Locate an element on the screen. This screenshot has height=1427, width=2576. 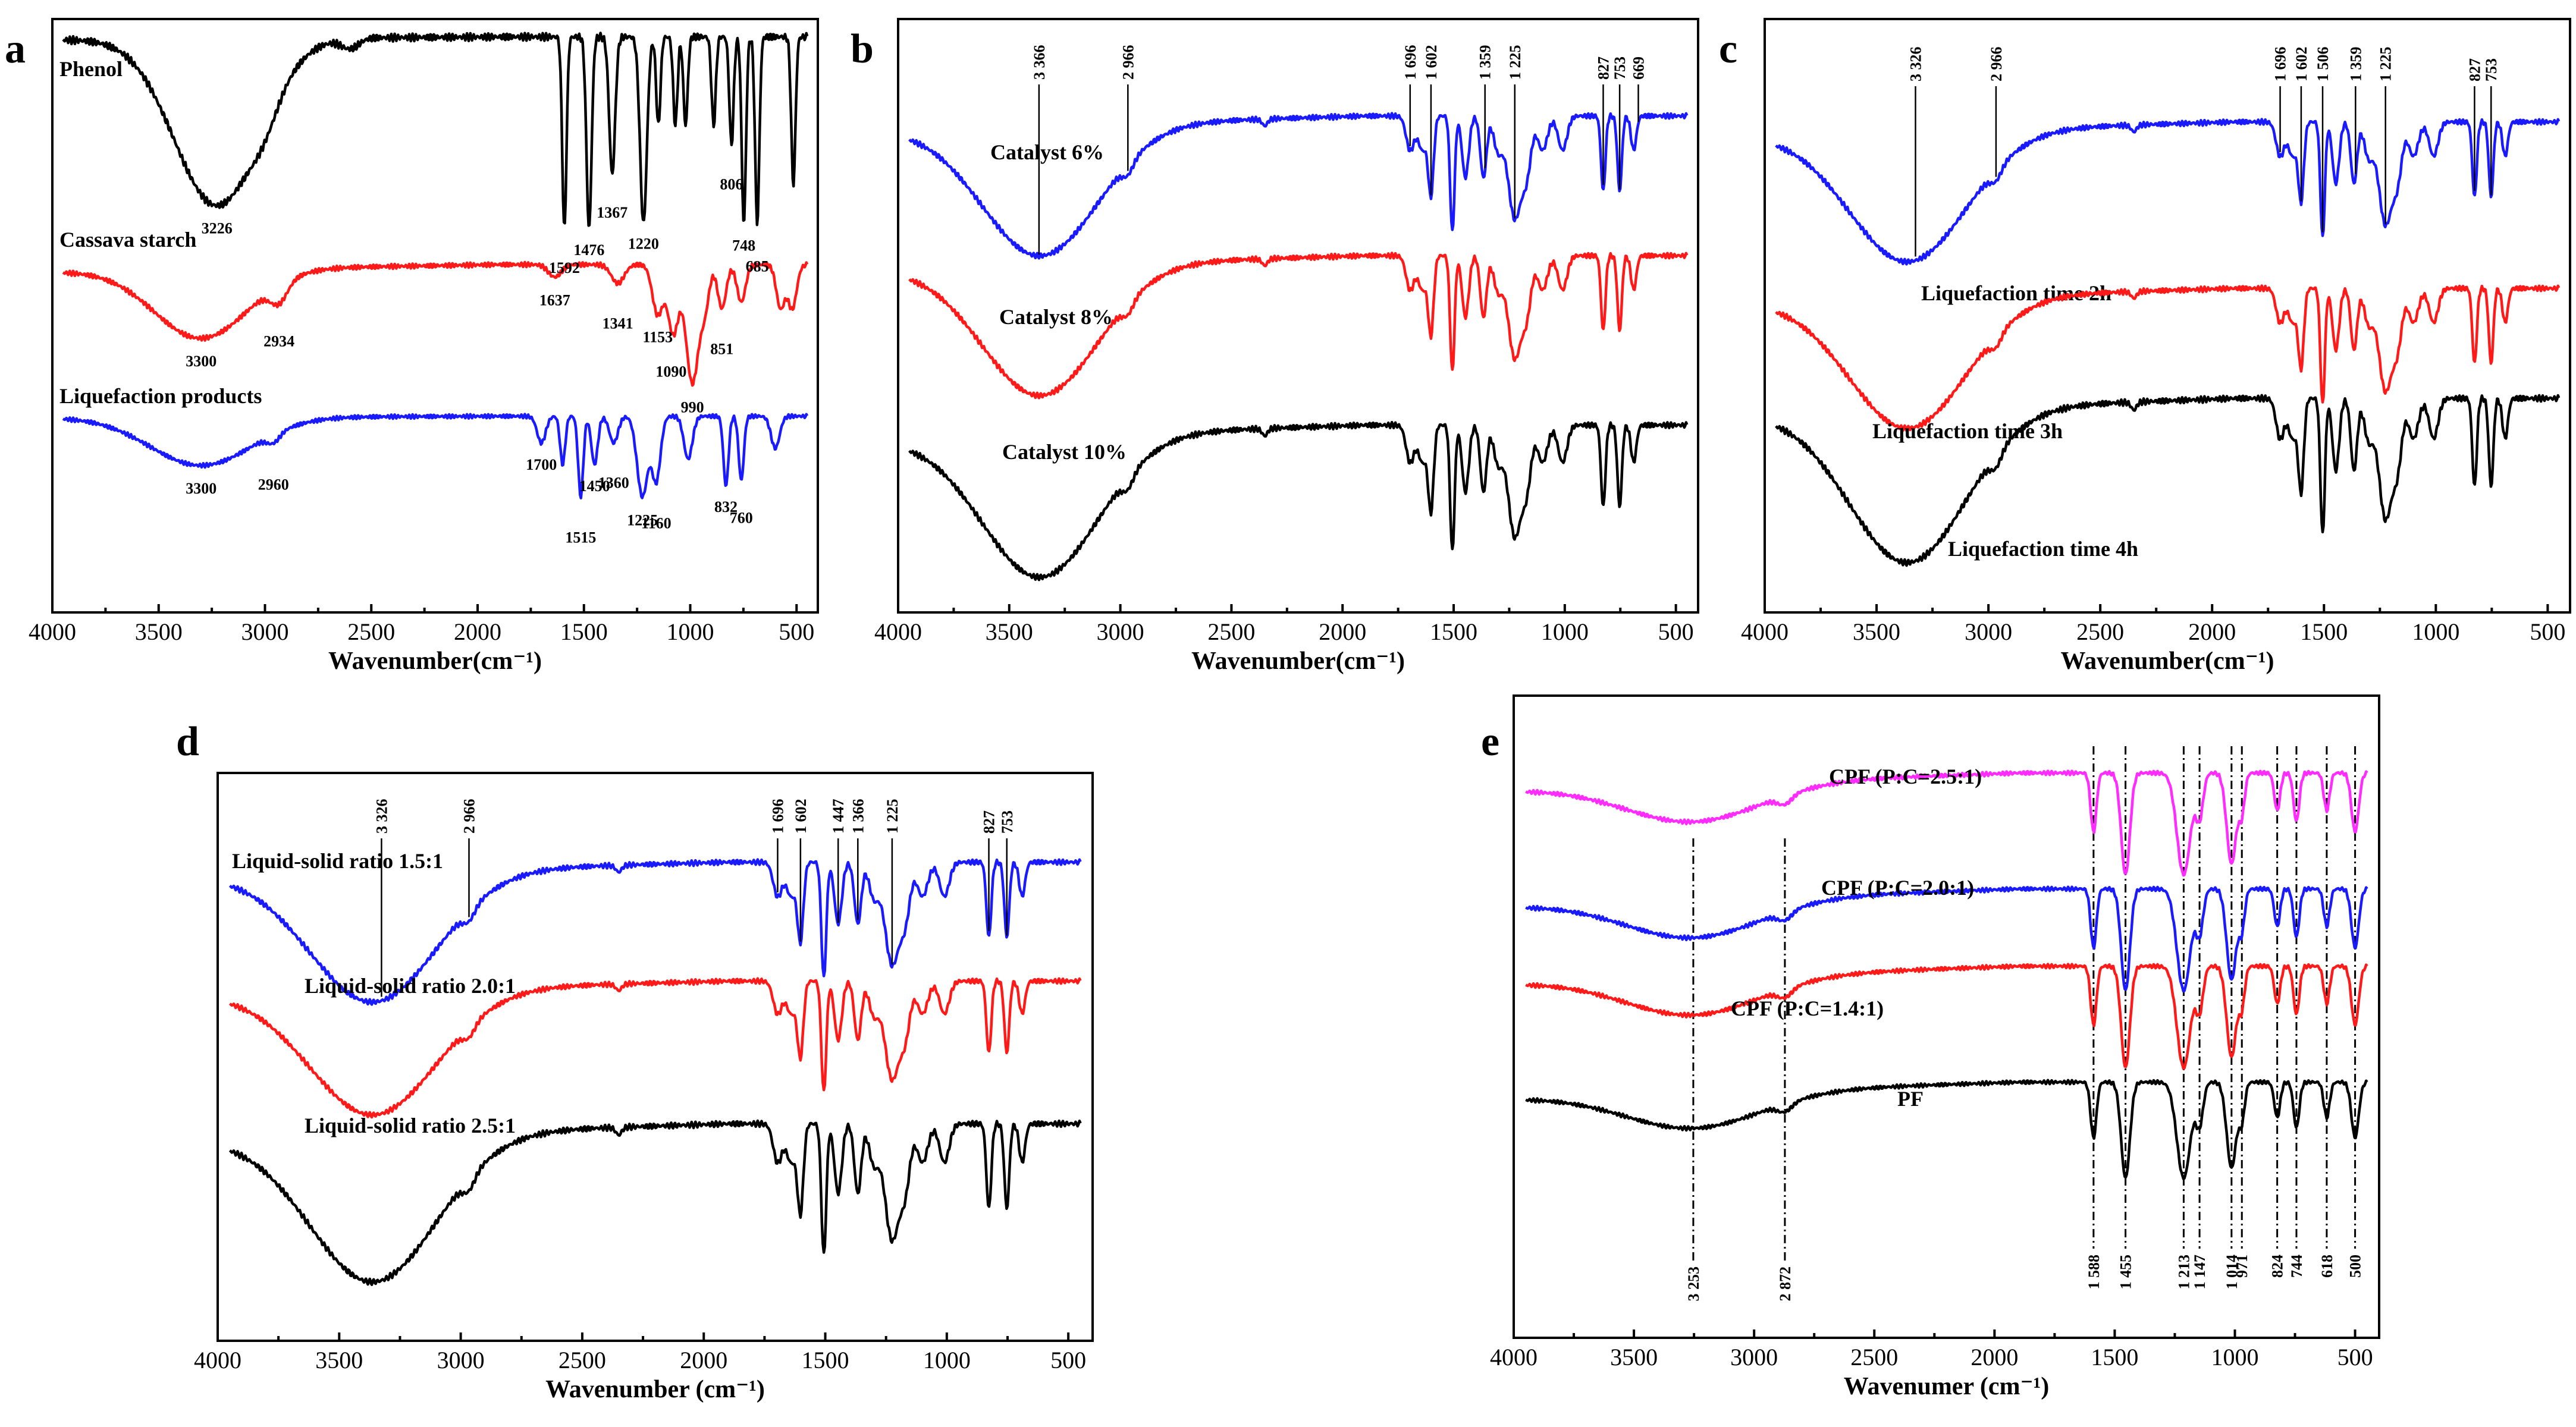
peak-label: 3 253 is located at coordinates (1693, 1284).